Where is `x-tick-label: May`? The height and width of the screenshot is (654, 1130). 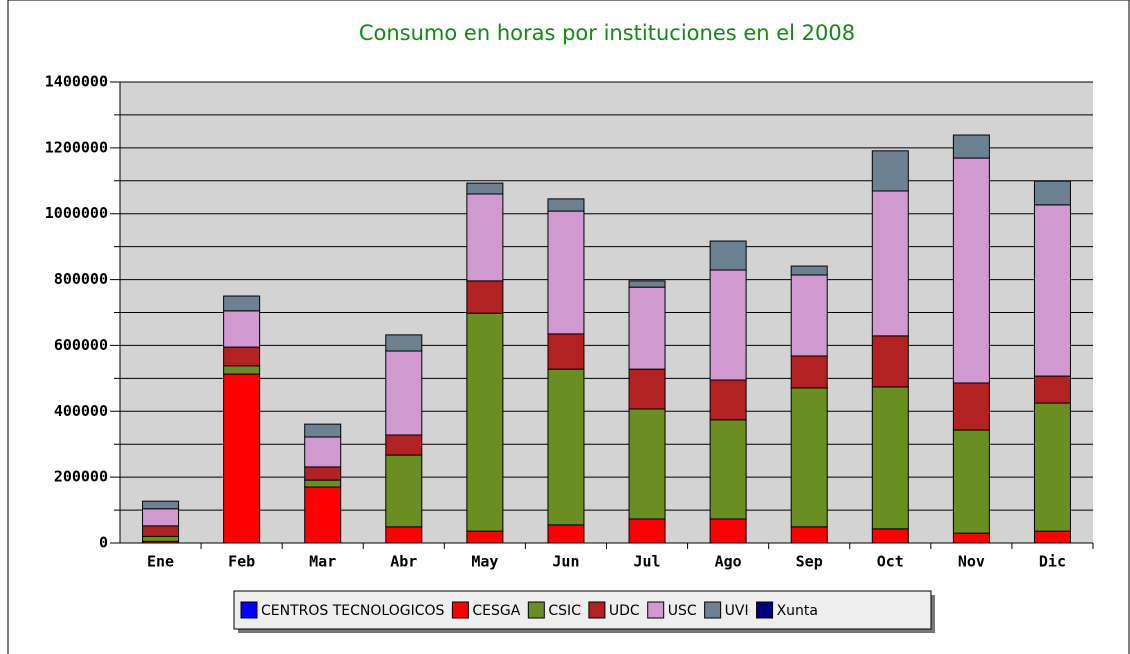 x-tick-label: May is located at coordinates (484, 562).